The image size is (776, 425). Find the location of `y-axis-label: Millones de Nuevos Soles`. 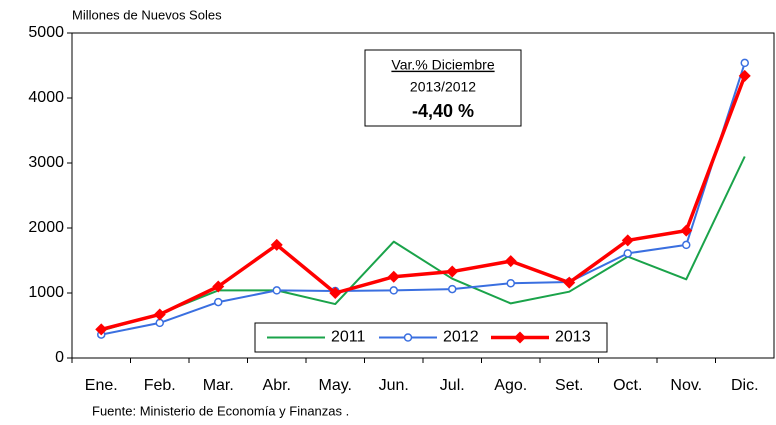

y-axis-label: Millones de Nuevos Soles is located at coordinates (147, 14).